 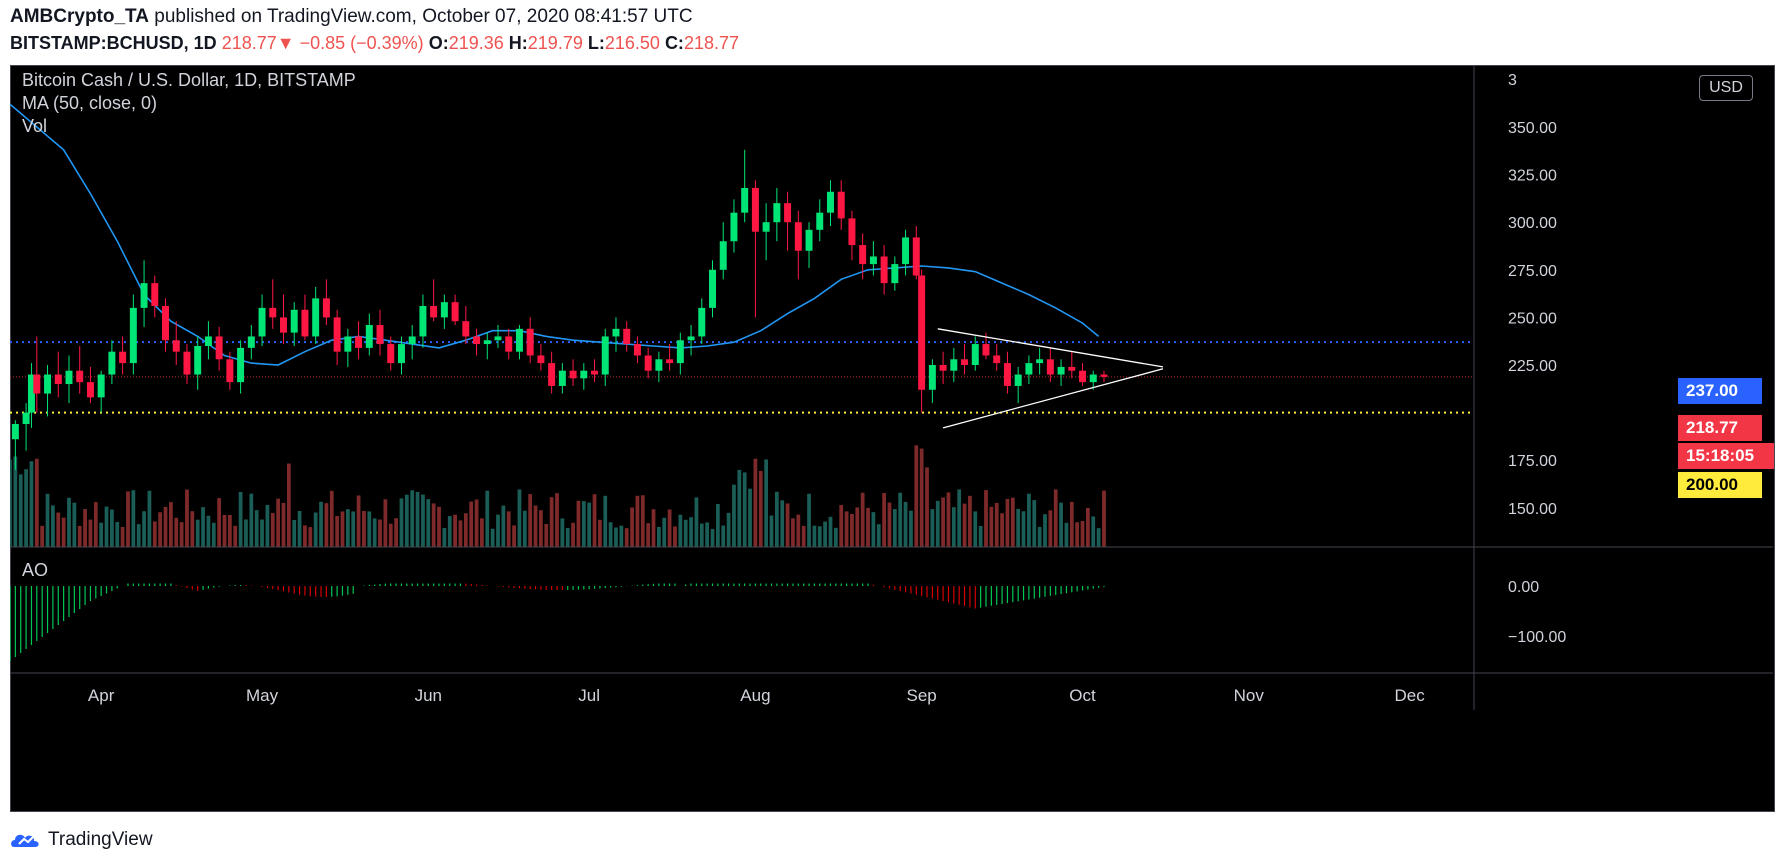 What do you see at coordinates (1726, 88) in the screenshot?
I see `currency-button: USD` at bounding box center [1726, 88].